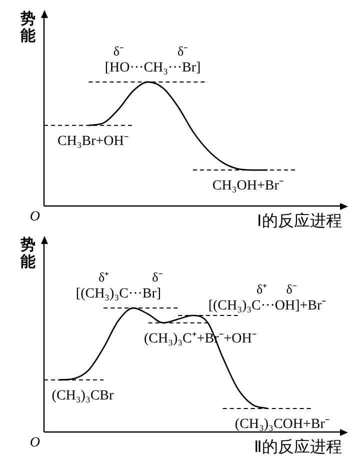  Describe the element at coordinates (298, 447) in the screenshot. I see `x-axis-title: Ⅱ的反应进程` at that location.